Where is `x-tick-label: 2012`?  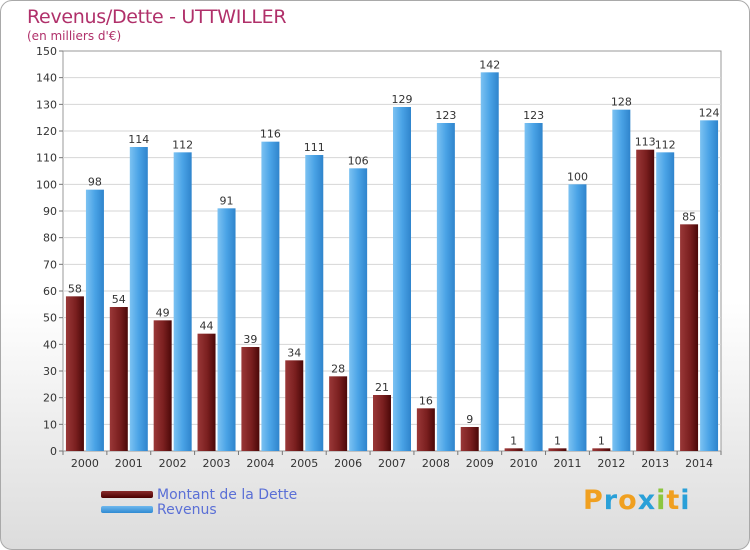
x-tick-label: 2012 is located at coordinates (611, 463).